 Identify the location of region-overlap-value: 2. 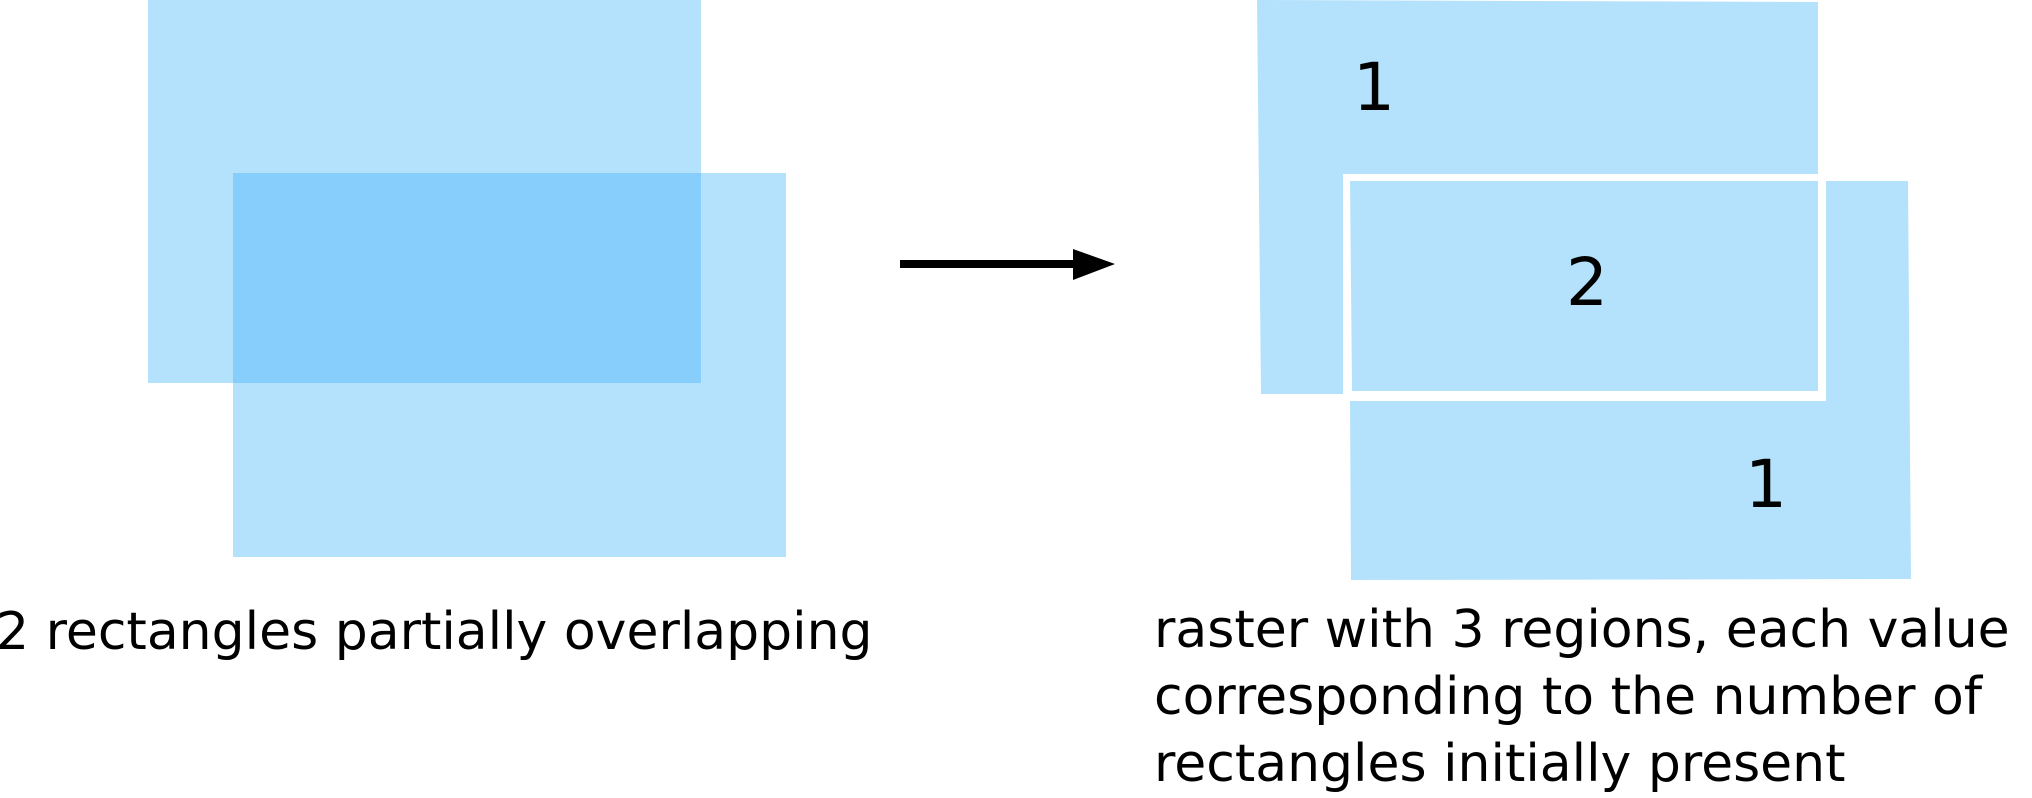
(1587, 282).